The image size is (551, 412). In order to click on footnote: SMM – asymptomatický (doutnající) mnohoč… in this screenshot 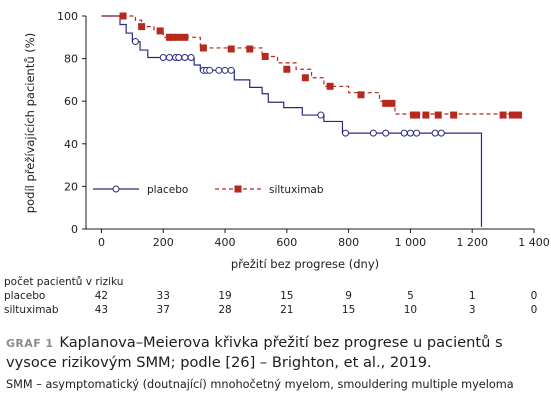, I will do `click(260, 384)`.